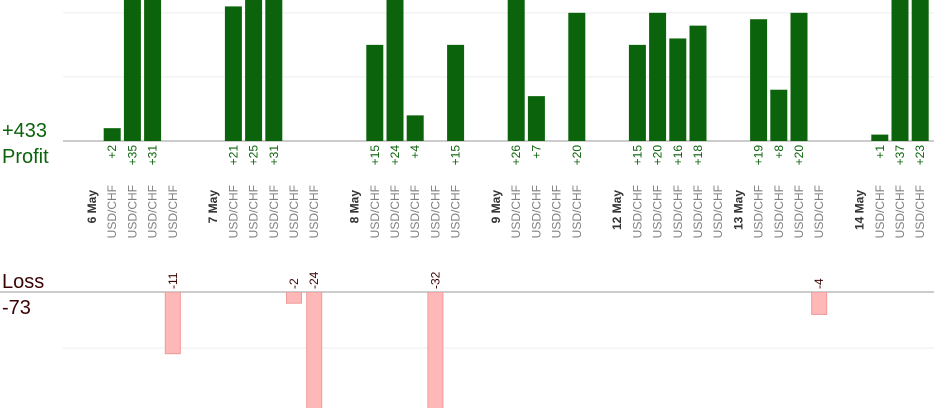 The image size is (934, 420). I want to click on value-label: +16, so click(678, 155).